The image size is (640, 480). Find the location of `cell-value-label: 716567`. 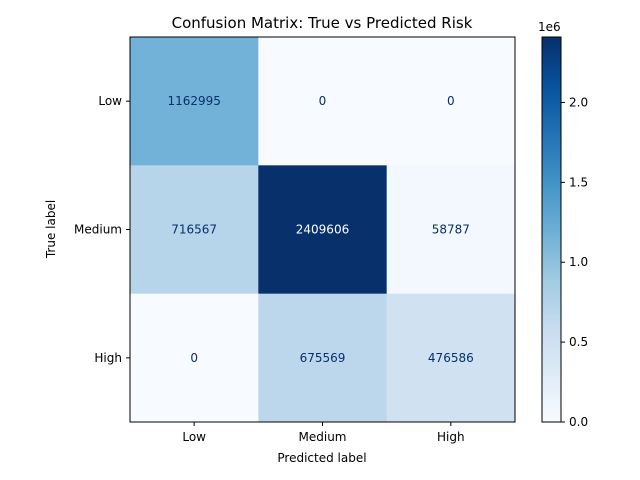

cell-value-label: 716567 is located at coordinates (194, 230).